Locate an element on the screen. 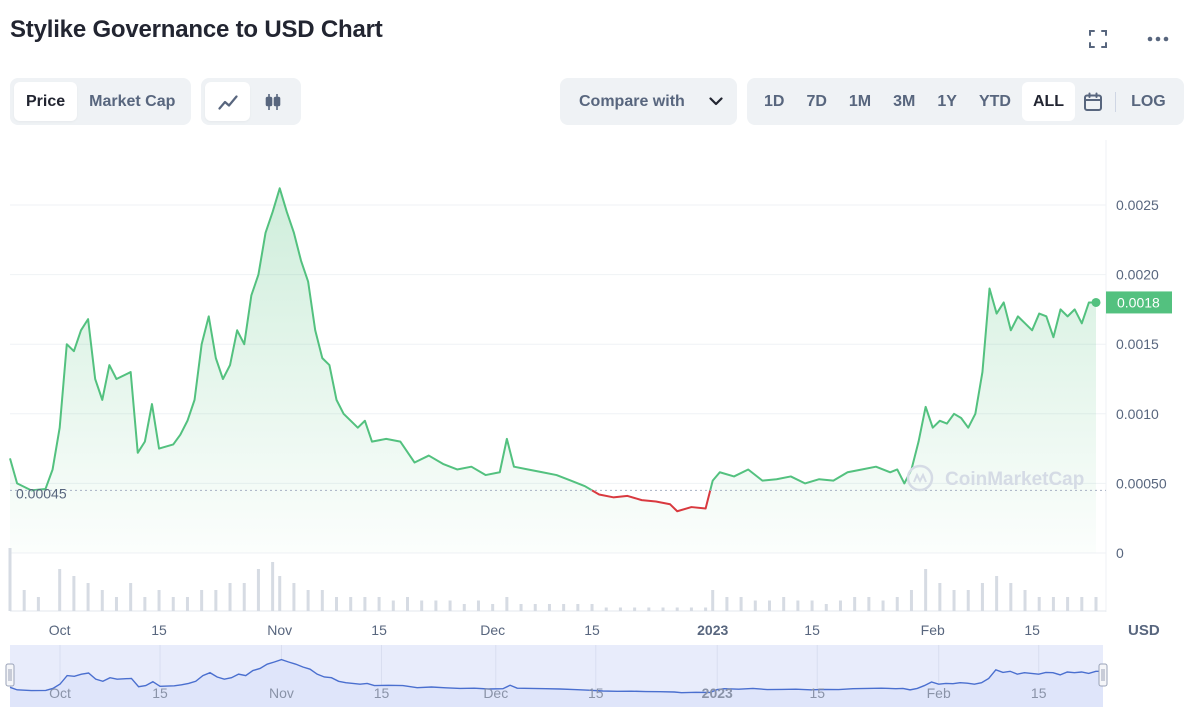  x-tick-label: Oct is located at coordinates (60, 630).